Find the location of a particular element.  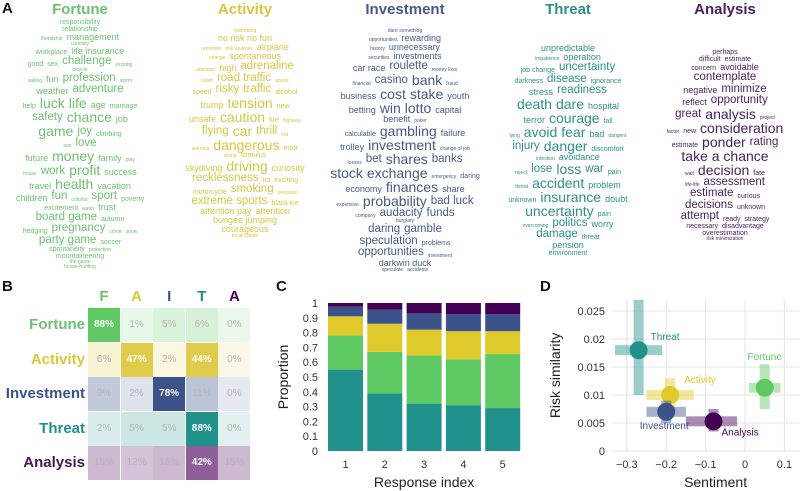

cloud-word: risky is located at coordinates (227, 89).